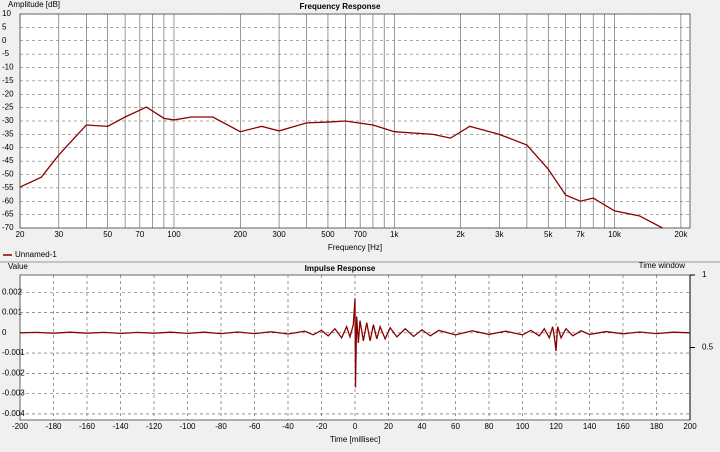 Image resolution: width=720 pixels, height=452 pixels. I want to click on x-tick-label: 40, so click(422, 426).